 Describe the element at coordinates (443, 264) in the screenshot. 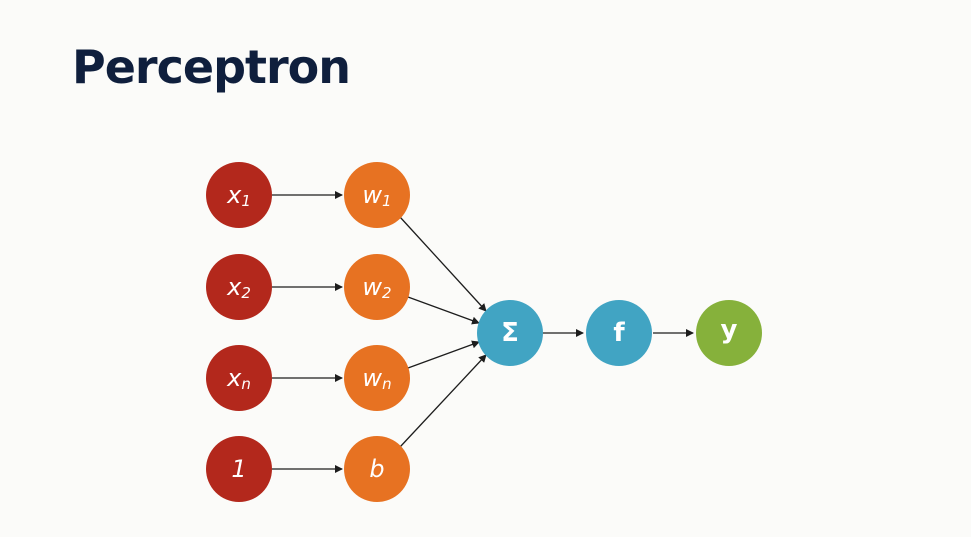

I see `edge-w1-sum` at that location.